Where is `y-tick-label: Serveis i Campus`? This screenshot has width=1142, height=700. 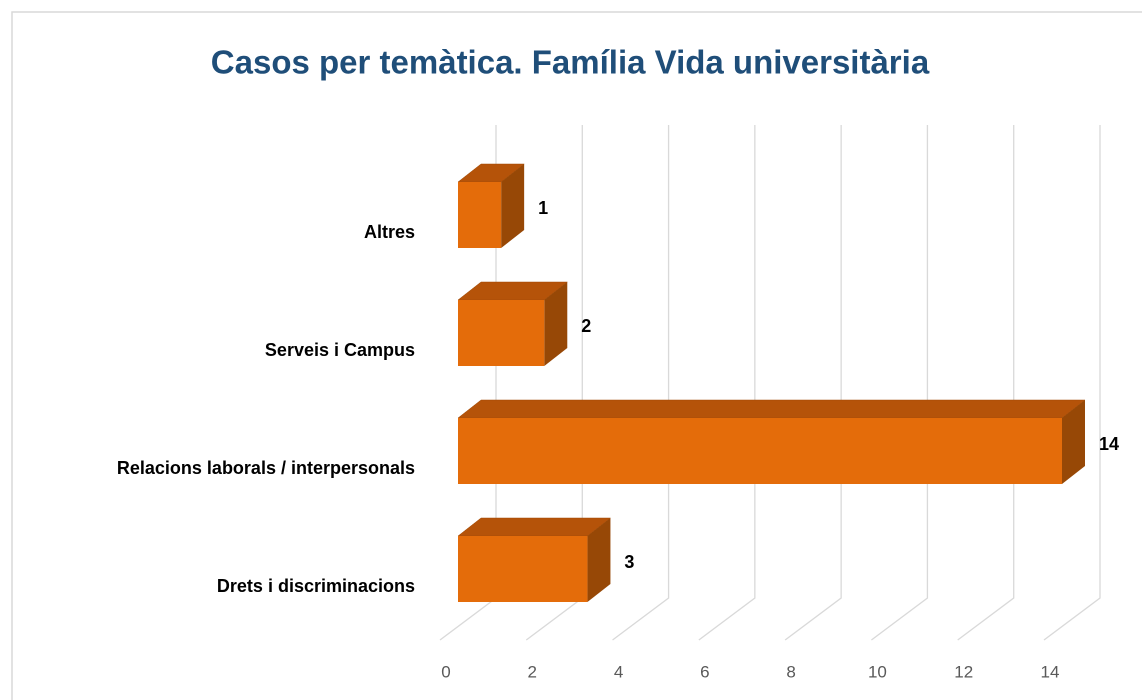
y-tick-label: Serveis i Campus is located at coordinates (340, 350).